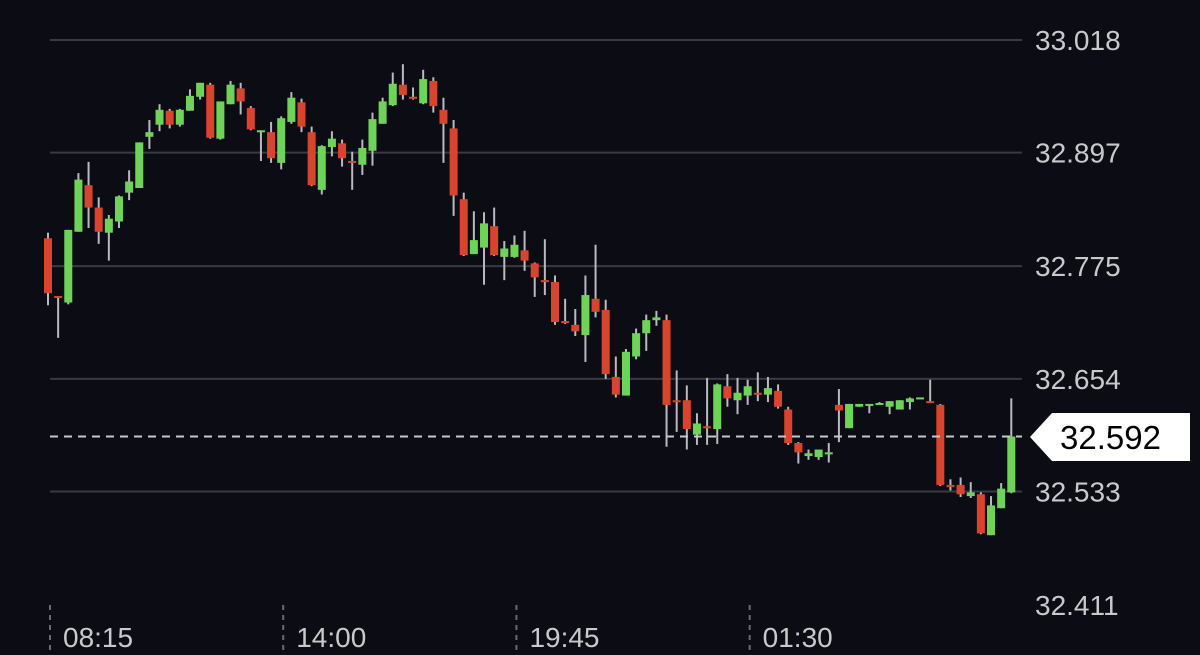 The image size is (1200, 655). Describe the element at coordinates (564, 637) in the screenshot. I see `x-tick-label: 19:45` at that location.